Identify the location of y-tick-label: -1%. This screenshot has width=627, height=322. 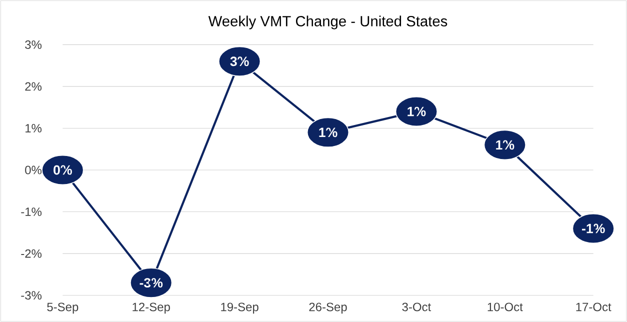
(31, 212).